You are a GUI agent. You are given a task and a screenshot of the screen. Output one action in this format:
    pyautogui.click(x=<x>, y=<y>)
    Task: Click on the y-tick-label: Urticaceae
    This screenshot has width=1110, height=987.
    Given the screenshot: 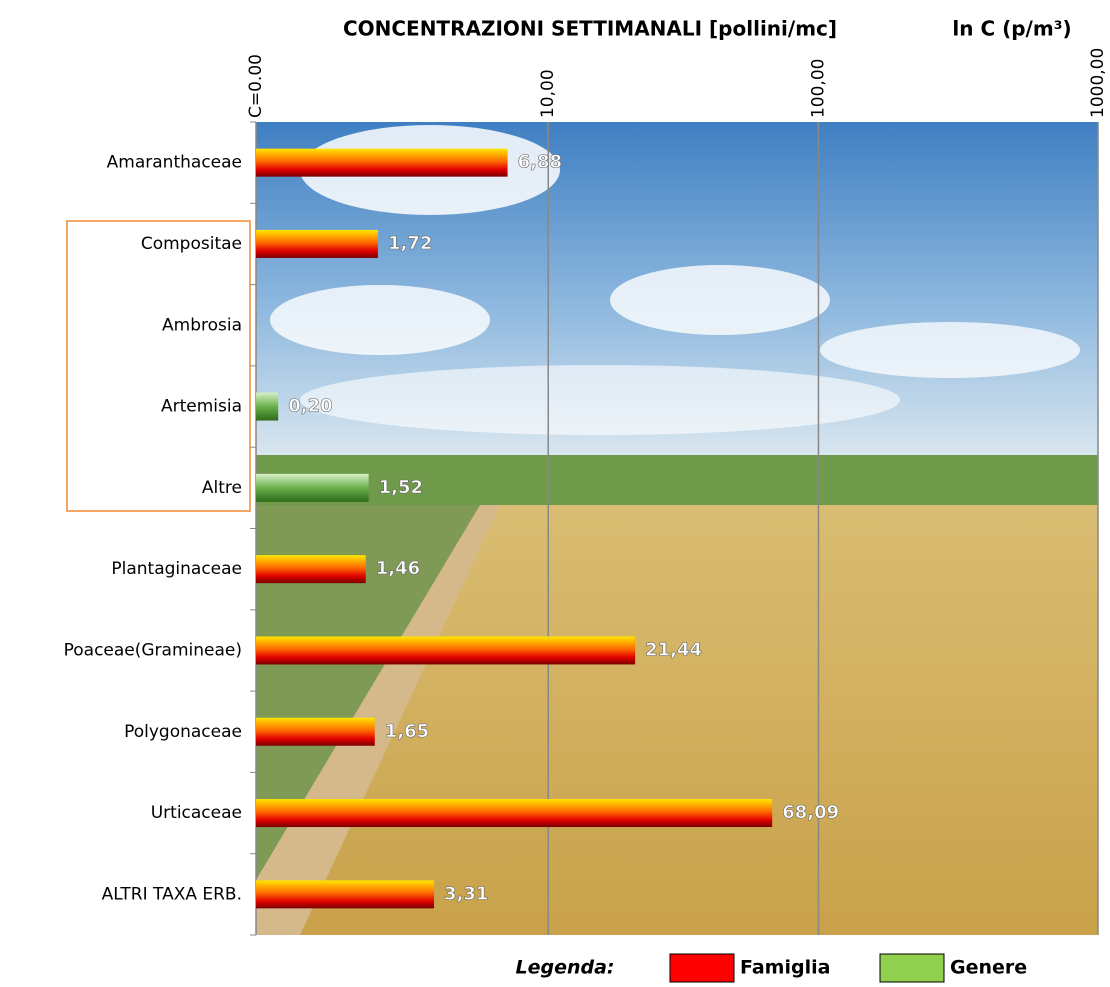 What is the action you would take?
    pyautogui.click(x=196, y=813)
    